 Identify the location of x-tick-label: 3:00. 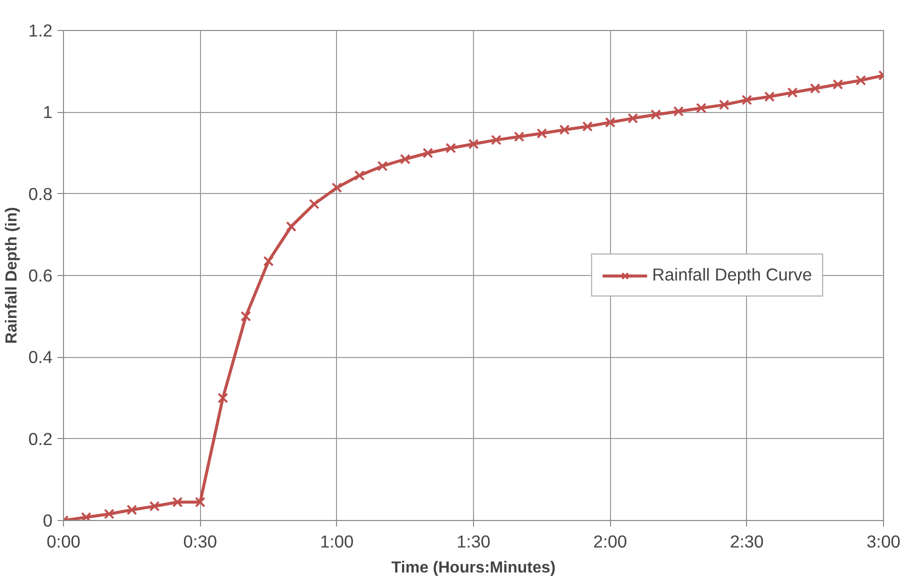
(883, 542).